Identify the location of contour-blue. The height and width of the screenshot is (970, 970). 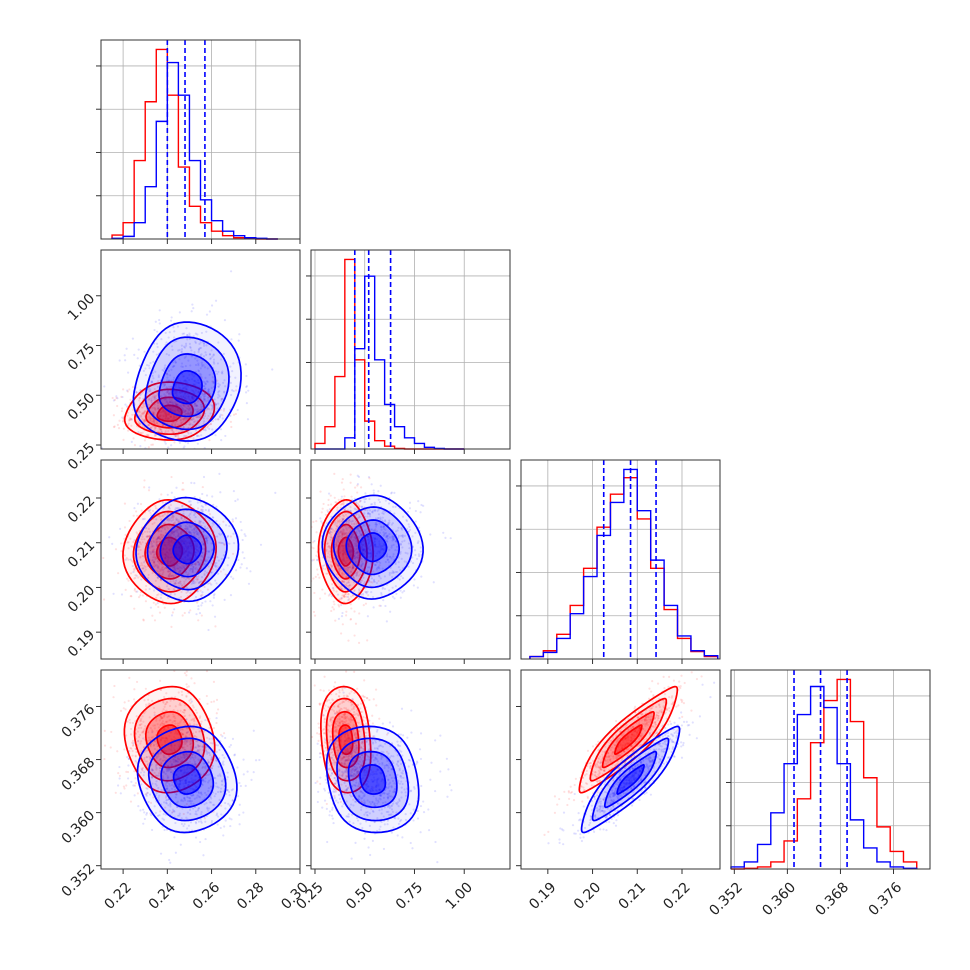
(187, 385).